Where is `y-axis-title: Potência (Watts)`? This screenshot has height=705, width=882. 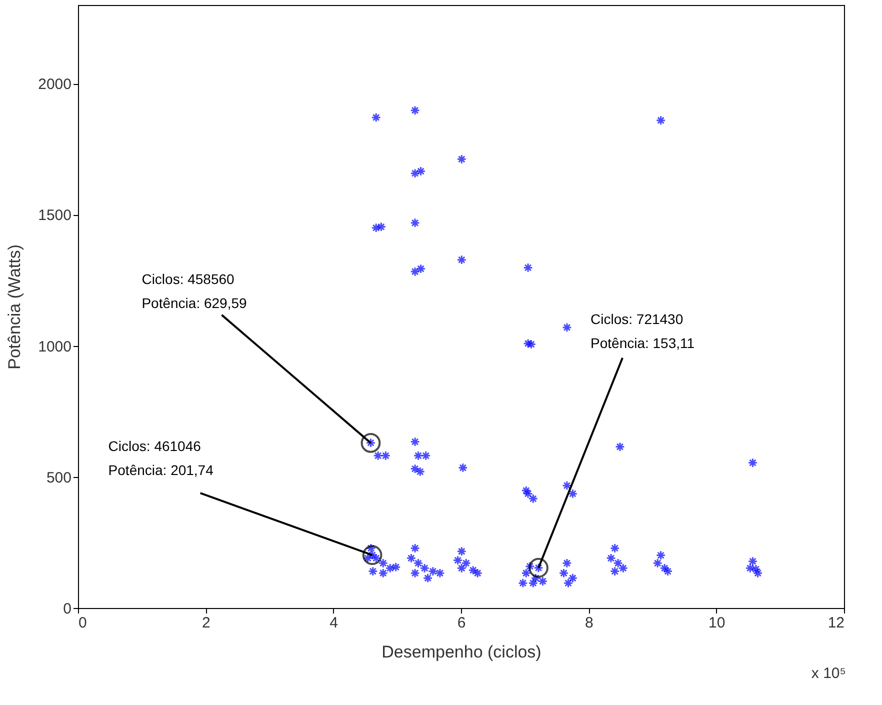
y-axis-title: Potência (Watts) is located at coordinates (14, 307).